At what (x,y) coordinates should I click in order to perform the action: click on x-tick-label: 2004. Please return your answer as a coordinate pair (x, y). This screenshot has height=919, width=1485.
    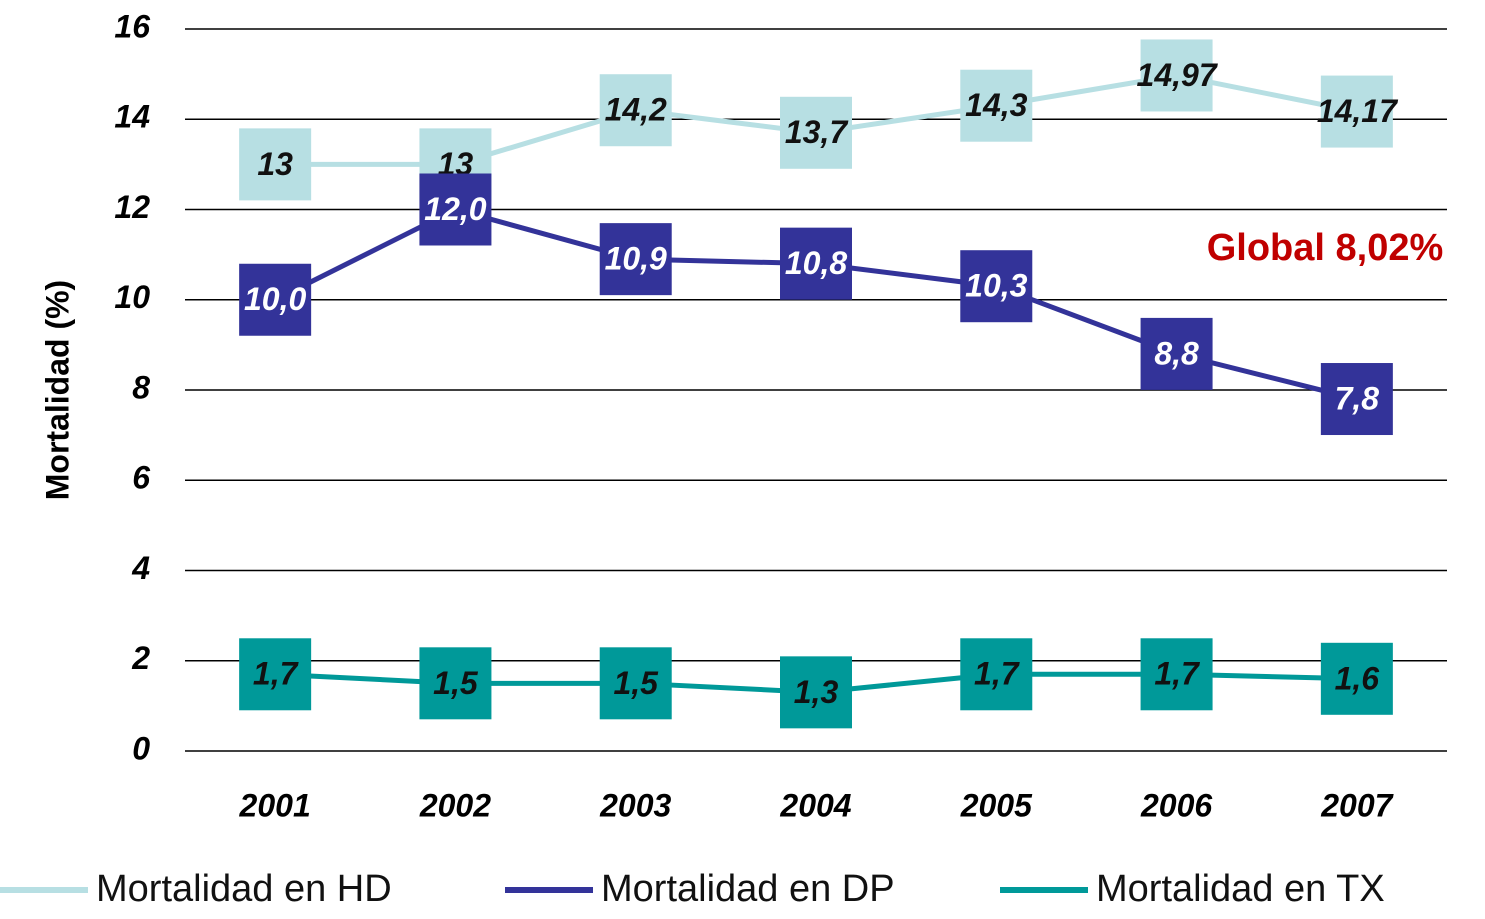
    Looking at the image, I should click on (815, 805).